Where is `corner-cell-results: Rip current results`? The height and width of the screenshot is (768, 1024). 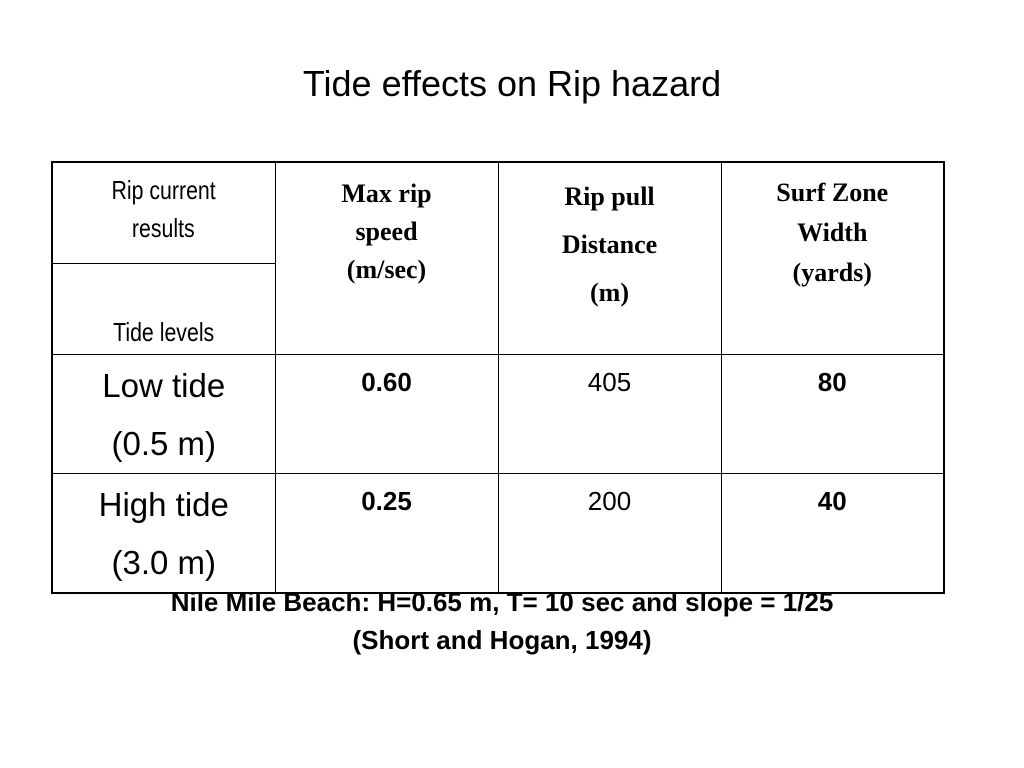 corner-cell-results: Rip current results is located at coordinates (163, 212).